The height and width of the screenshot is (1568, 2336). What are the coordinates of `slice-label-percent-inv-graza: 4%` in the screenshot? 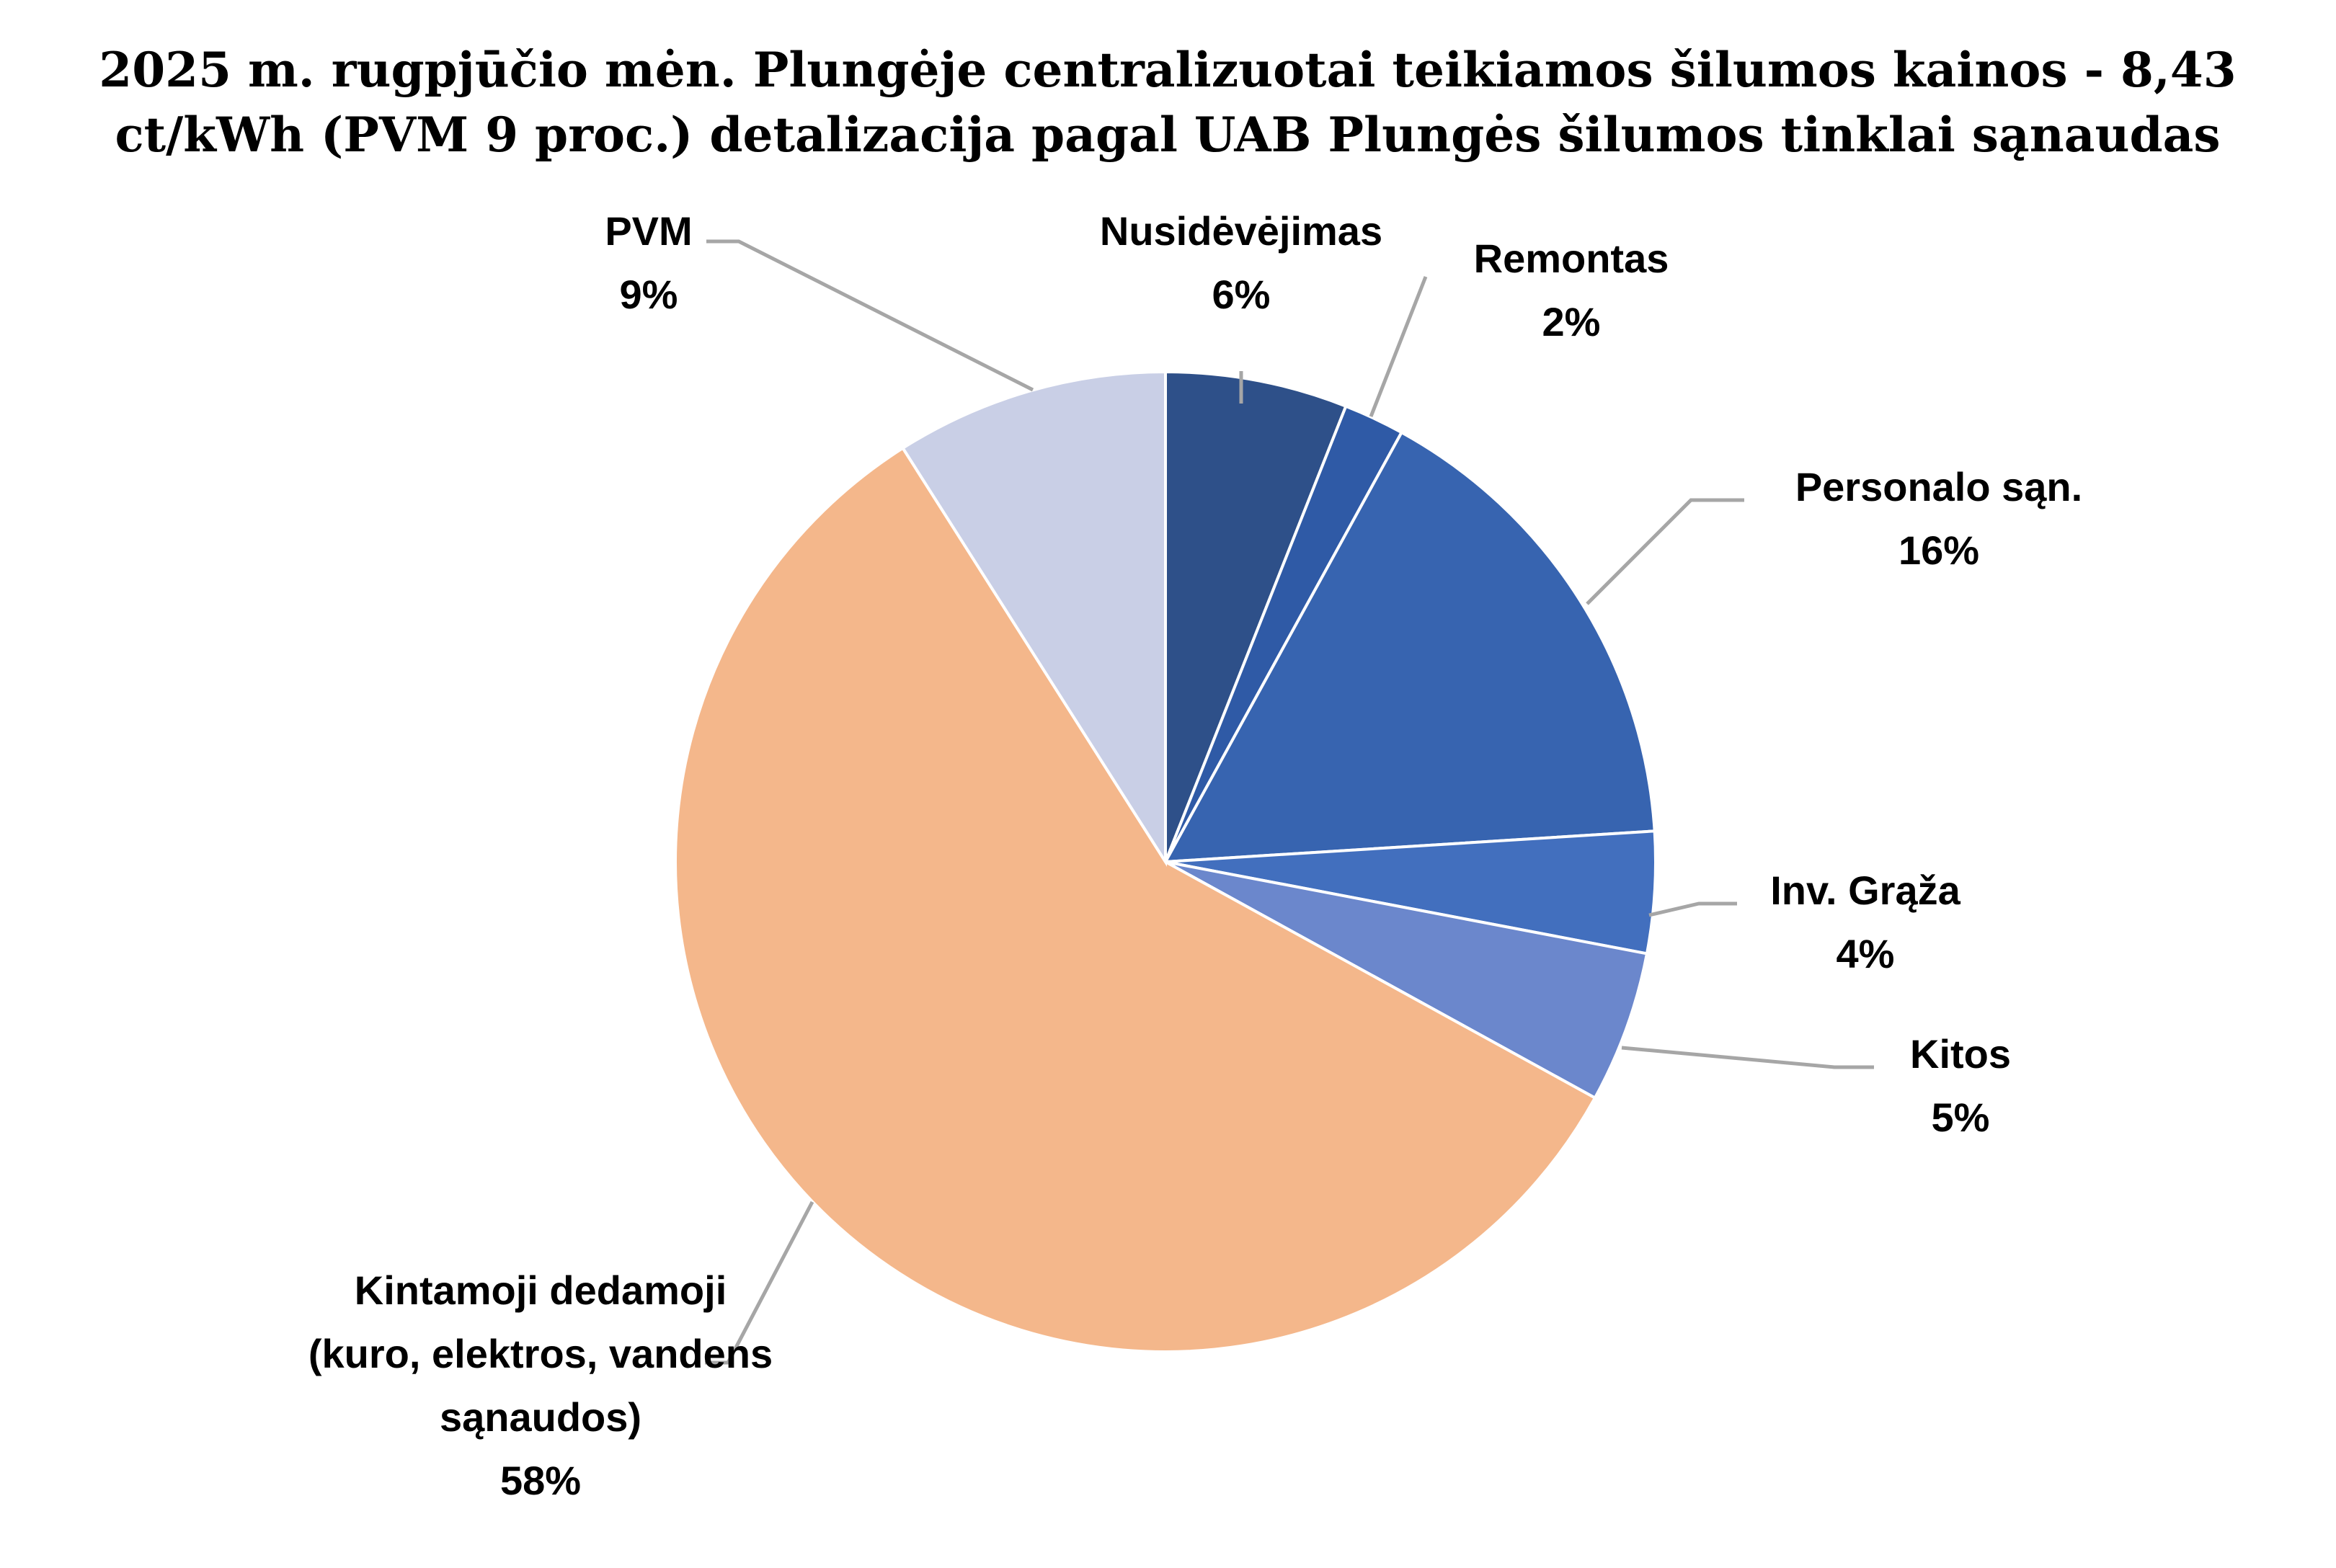 It's located at (1866, 953).